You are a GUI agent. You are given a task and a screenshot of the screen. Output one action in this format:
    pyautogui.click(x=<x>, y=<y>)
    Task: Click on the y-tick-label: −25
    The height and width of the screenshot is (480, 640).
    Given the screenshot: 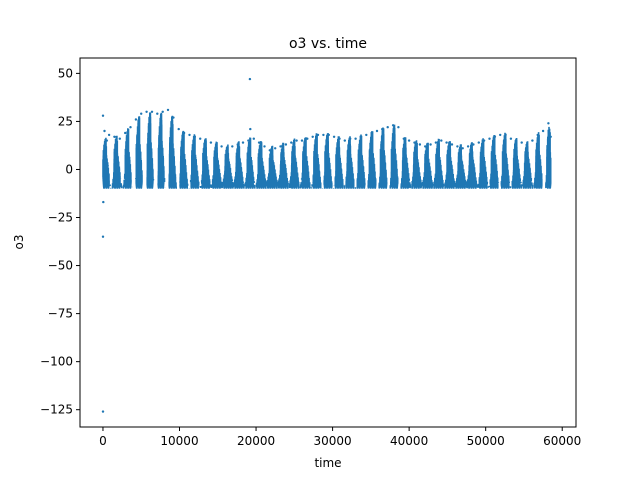 What is the action you would take?
    pyautogui.click(x=60, y=218)
    